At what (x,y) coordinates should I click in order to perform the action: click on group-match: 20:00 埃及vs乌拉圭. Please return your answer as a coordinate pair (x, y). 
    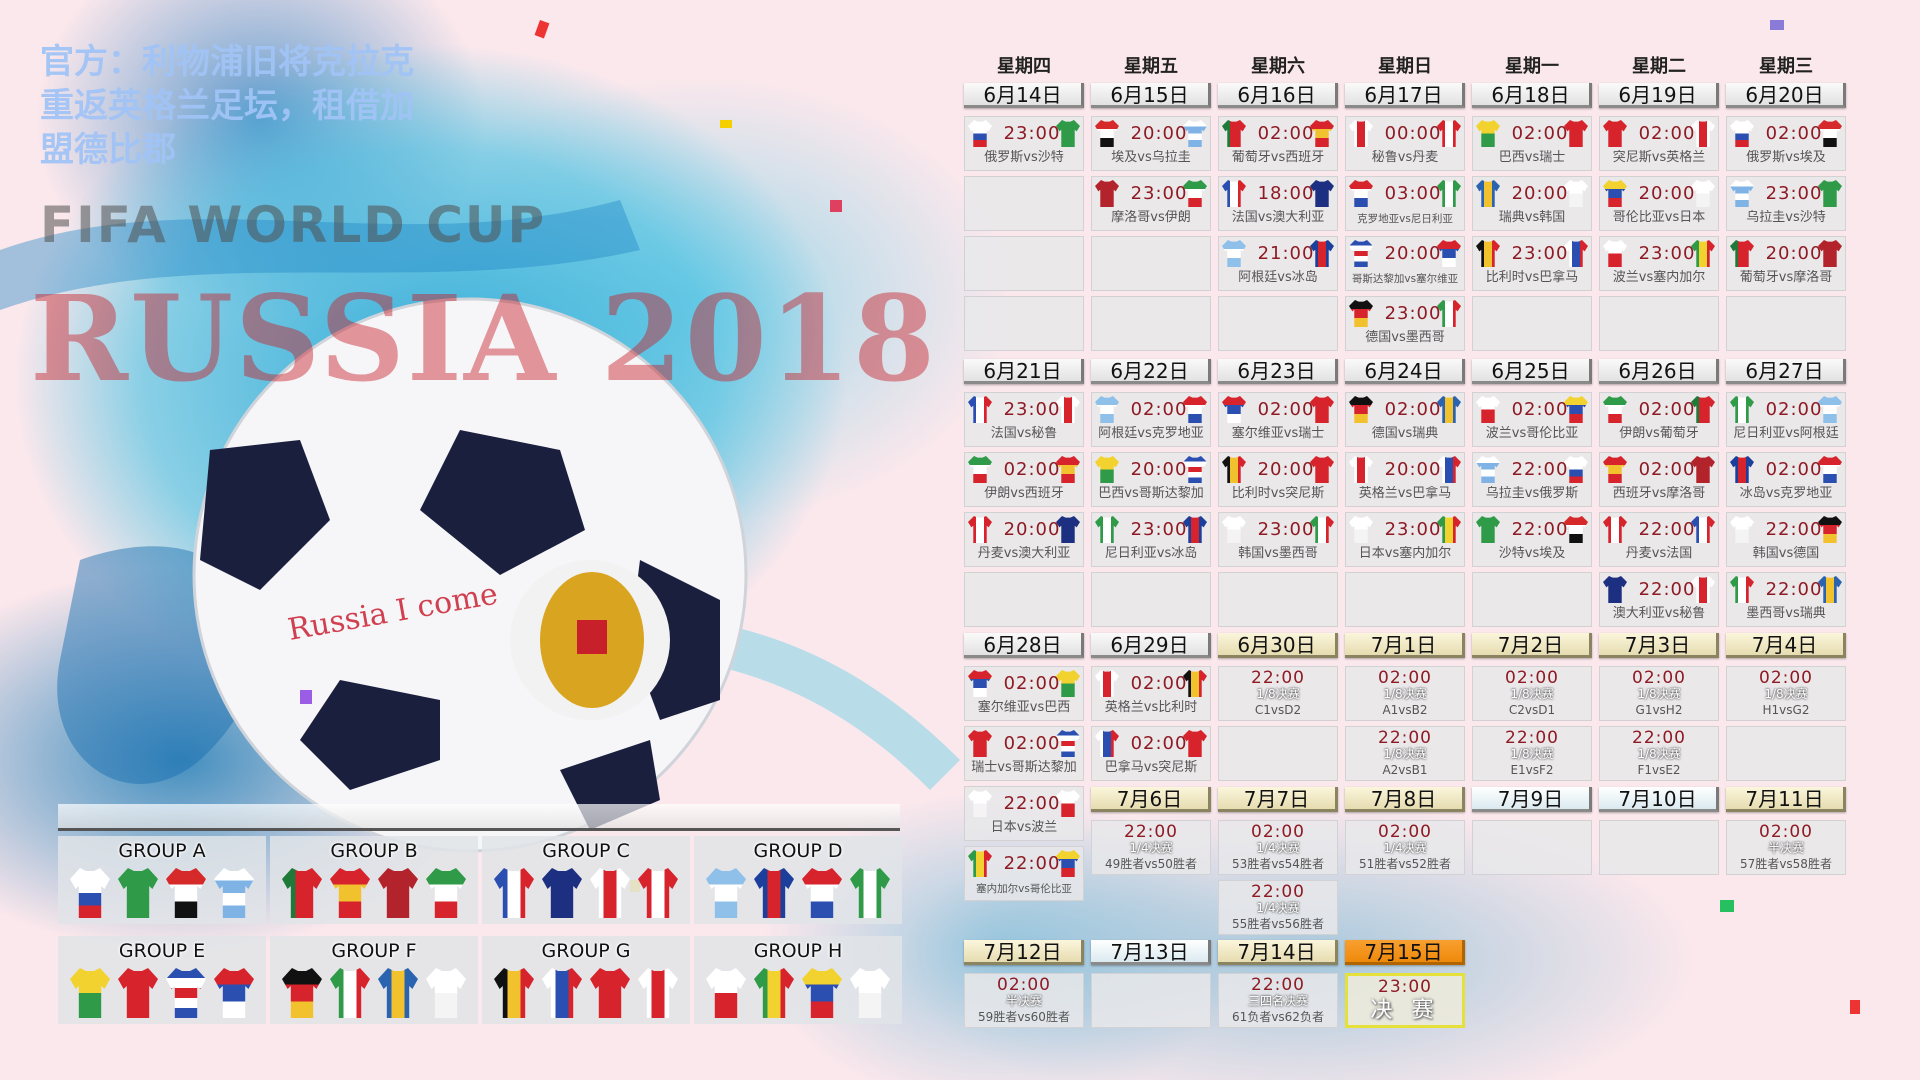
    Looking at the image, I should click on (1151, 143).